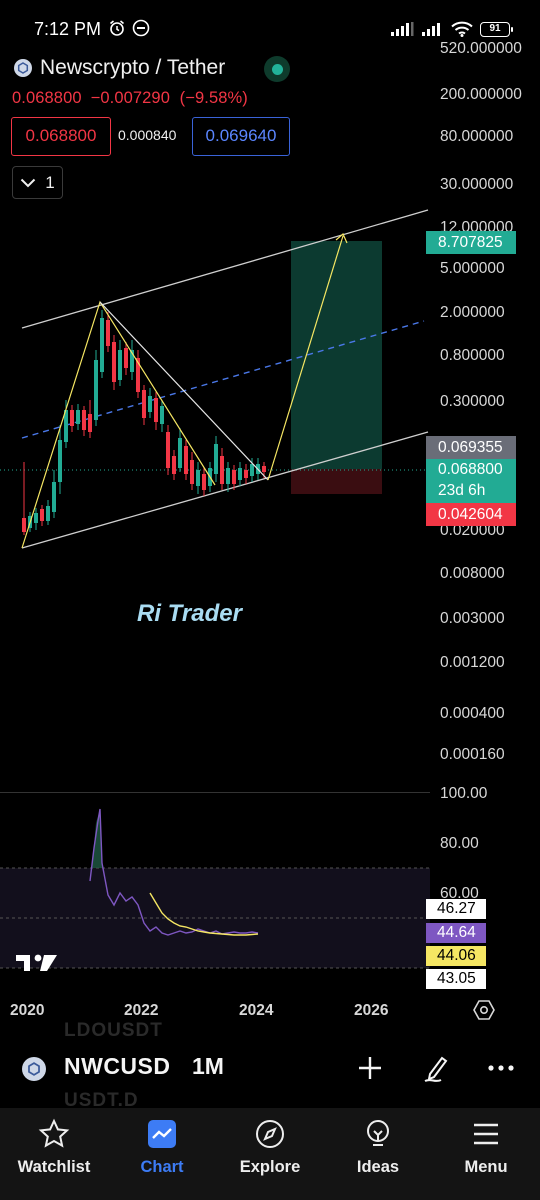 This screenshot has width=540, height=1200. I want to click on chevron-down-icon, so click(28, 182).